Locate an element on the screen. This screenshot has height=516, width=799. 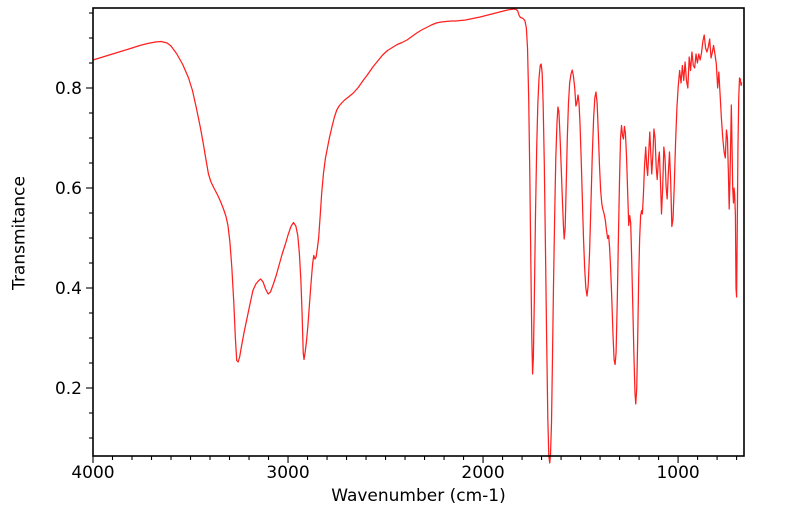
y-tick-label: 0.4 is located at coordinates (68, 289).